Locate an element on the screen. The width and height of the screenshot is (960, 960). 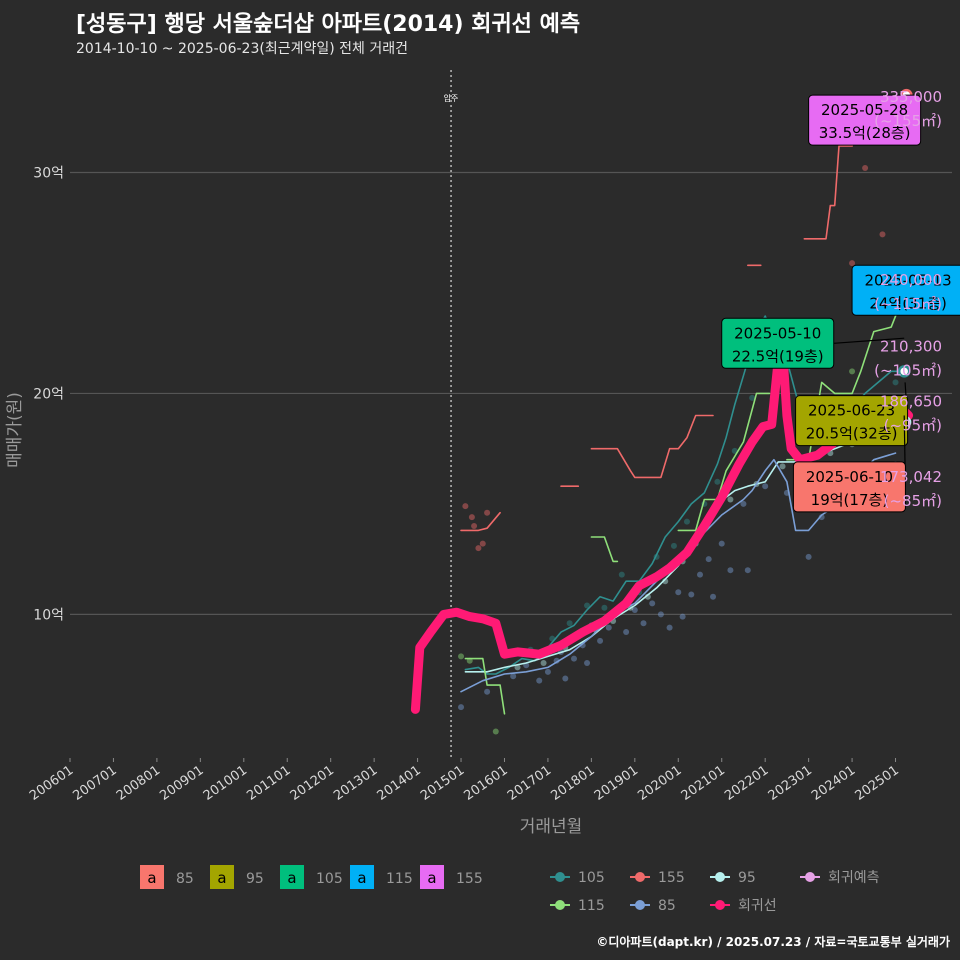
callout-date: 2025-05-28 is located at coordinates (864, 110).